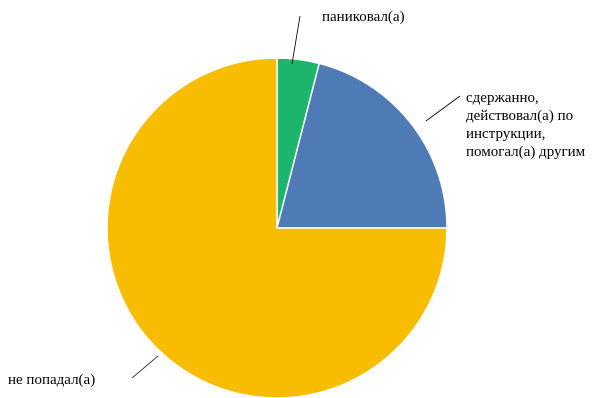 Image resolution: width=606 pixels, height=398 pixels. Describe the element at coordinates (443, 108) in the screenshot. I see `leader-line-calm` at that location.